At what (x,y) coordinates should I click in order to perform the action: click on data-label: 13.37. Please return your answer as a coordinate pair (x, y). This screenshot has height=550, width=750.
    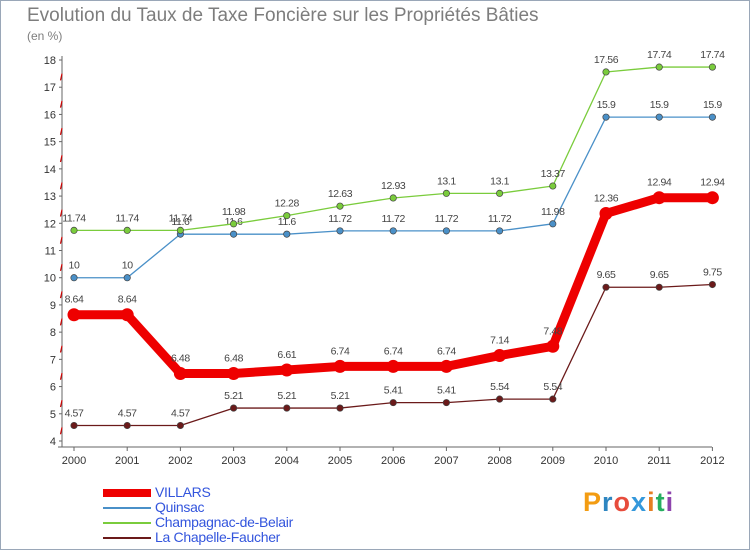
    Looking at the image, I should click on (553, 174).